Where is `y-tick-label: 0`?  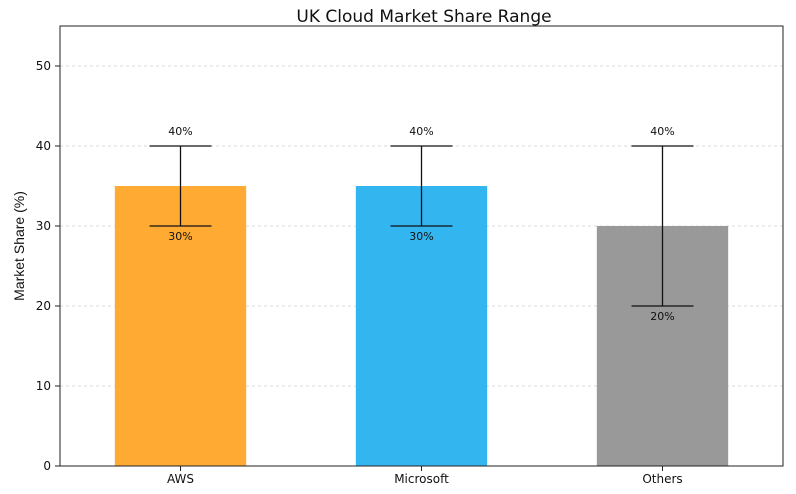 y-tick-label: 0 is located at coordinates (47, 466).